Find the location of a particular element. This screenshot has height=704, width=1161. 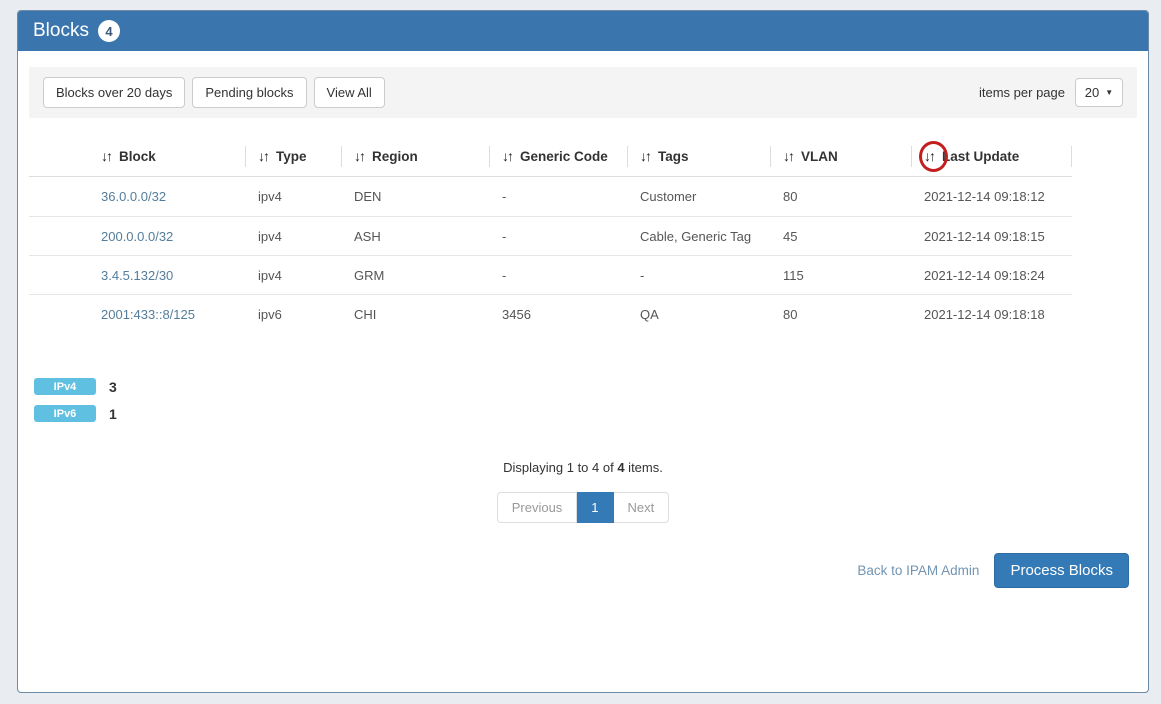

header-cell-region: ↓↑ Region is located at coordinates (416, 156).